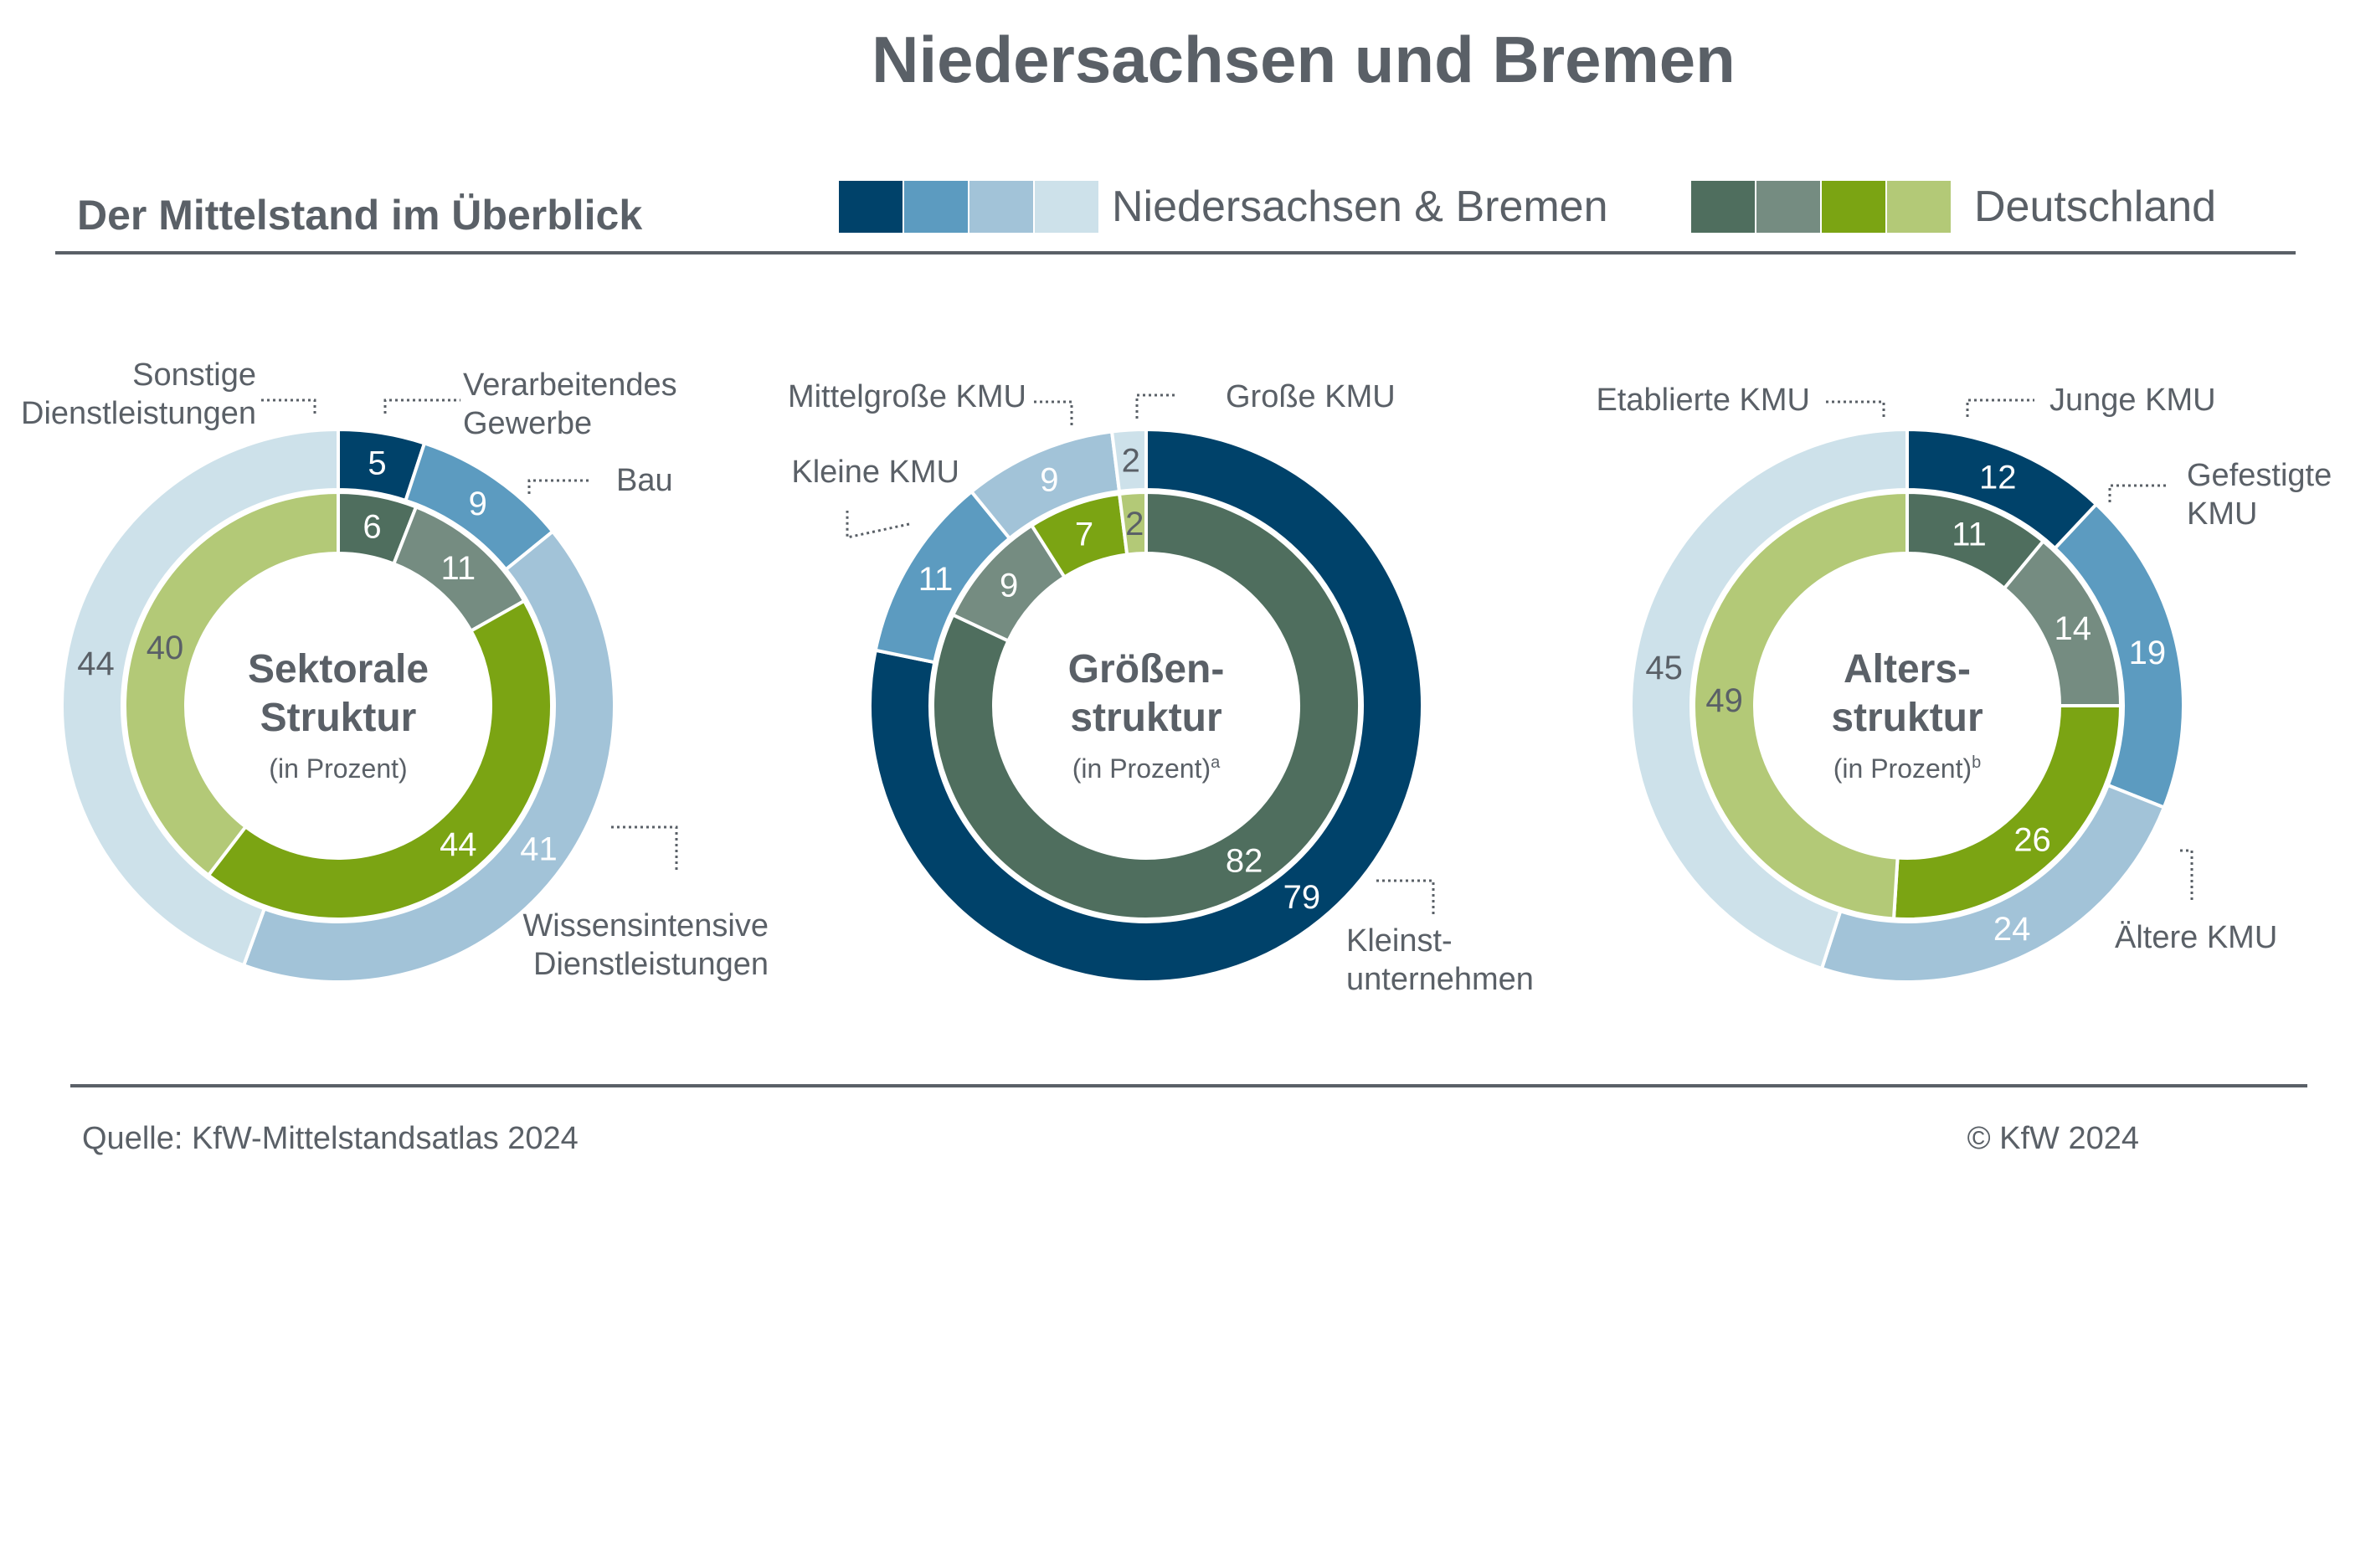 Image resolution: width=2376 pixels, height=1568 pixels. Describe the element at coordinates (138, 394) in the screenshot. I see `category-label-sonstige-dienstleistungen: Sonstige Dienstleistungen` at that location.